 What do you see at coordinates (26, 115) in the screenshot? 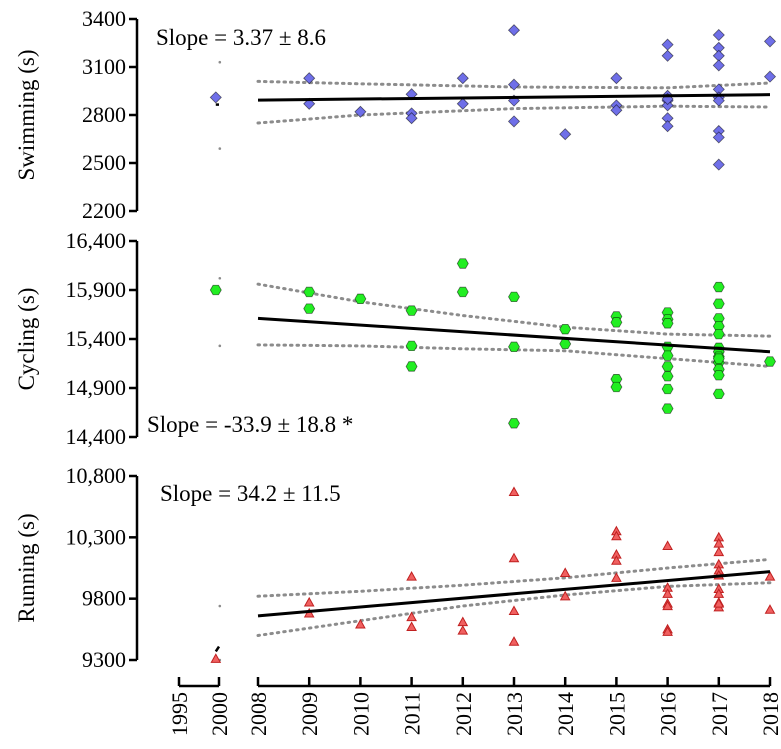
I see `y-axis-title-swimming: Swimming (s)` at bounding box center [26, 115].